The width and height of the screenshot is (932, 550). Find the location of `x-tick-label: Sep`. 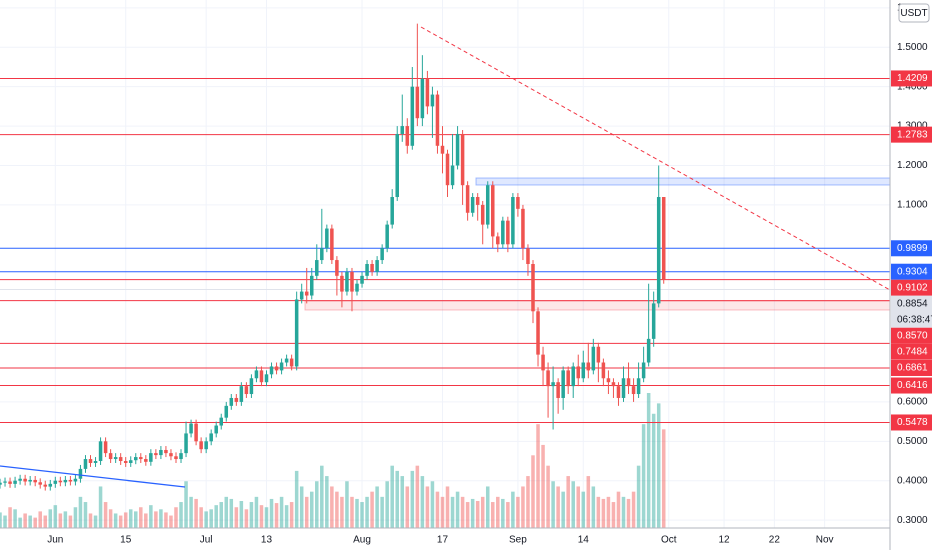

x-tick-label: Sep is located at coordinates (518, 540).